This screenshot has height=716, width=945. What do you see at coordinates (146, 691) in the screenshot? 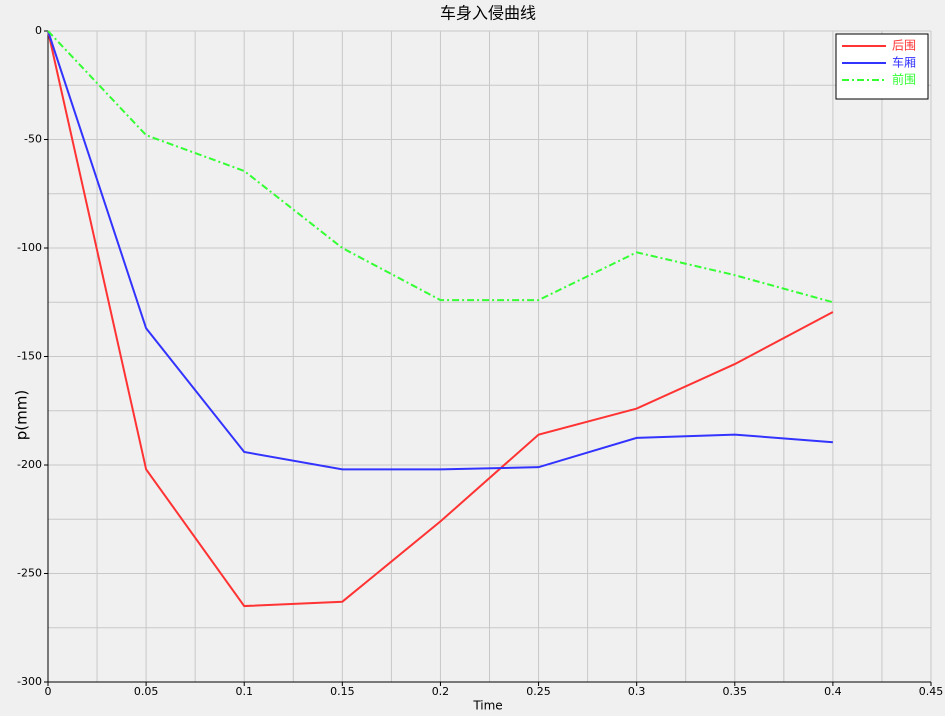
I see `x-tick-label: 0.05` at bounding box center [146, 691].